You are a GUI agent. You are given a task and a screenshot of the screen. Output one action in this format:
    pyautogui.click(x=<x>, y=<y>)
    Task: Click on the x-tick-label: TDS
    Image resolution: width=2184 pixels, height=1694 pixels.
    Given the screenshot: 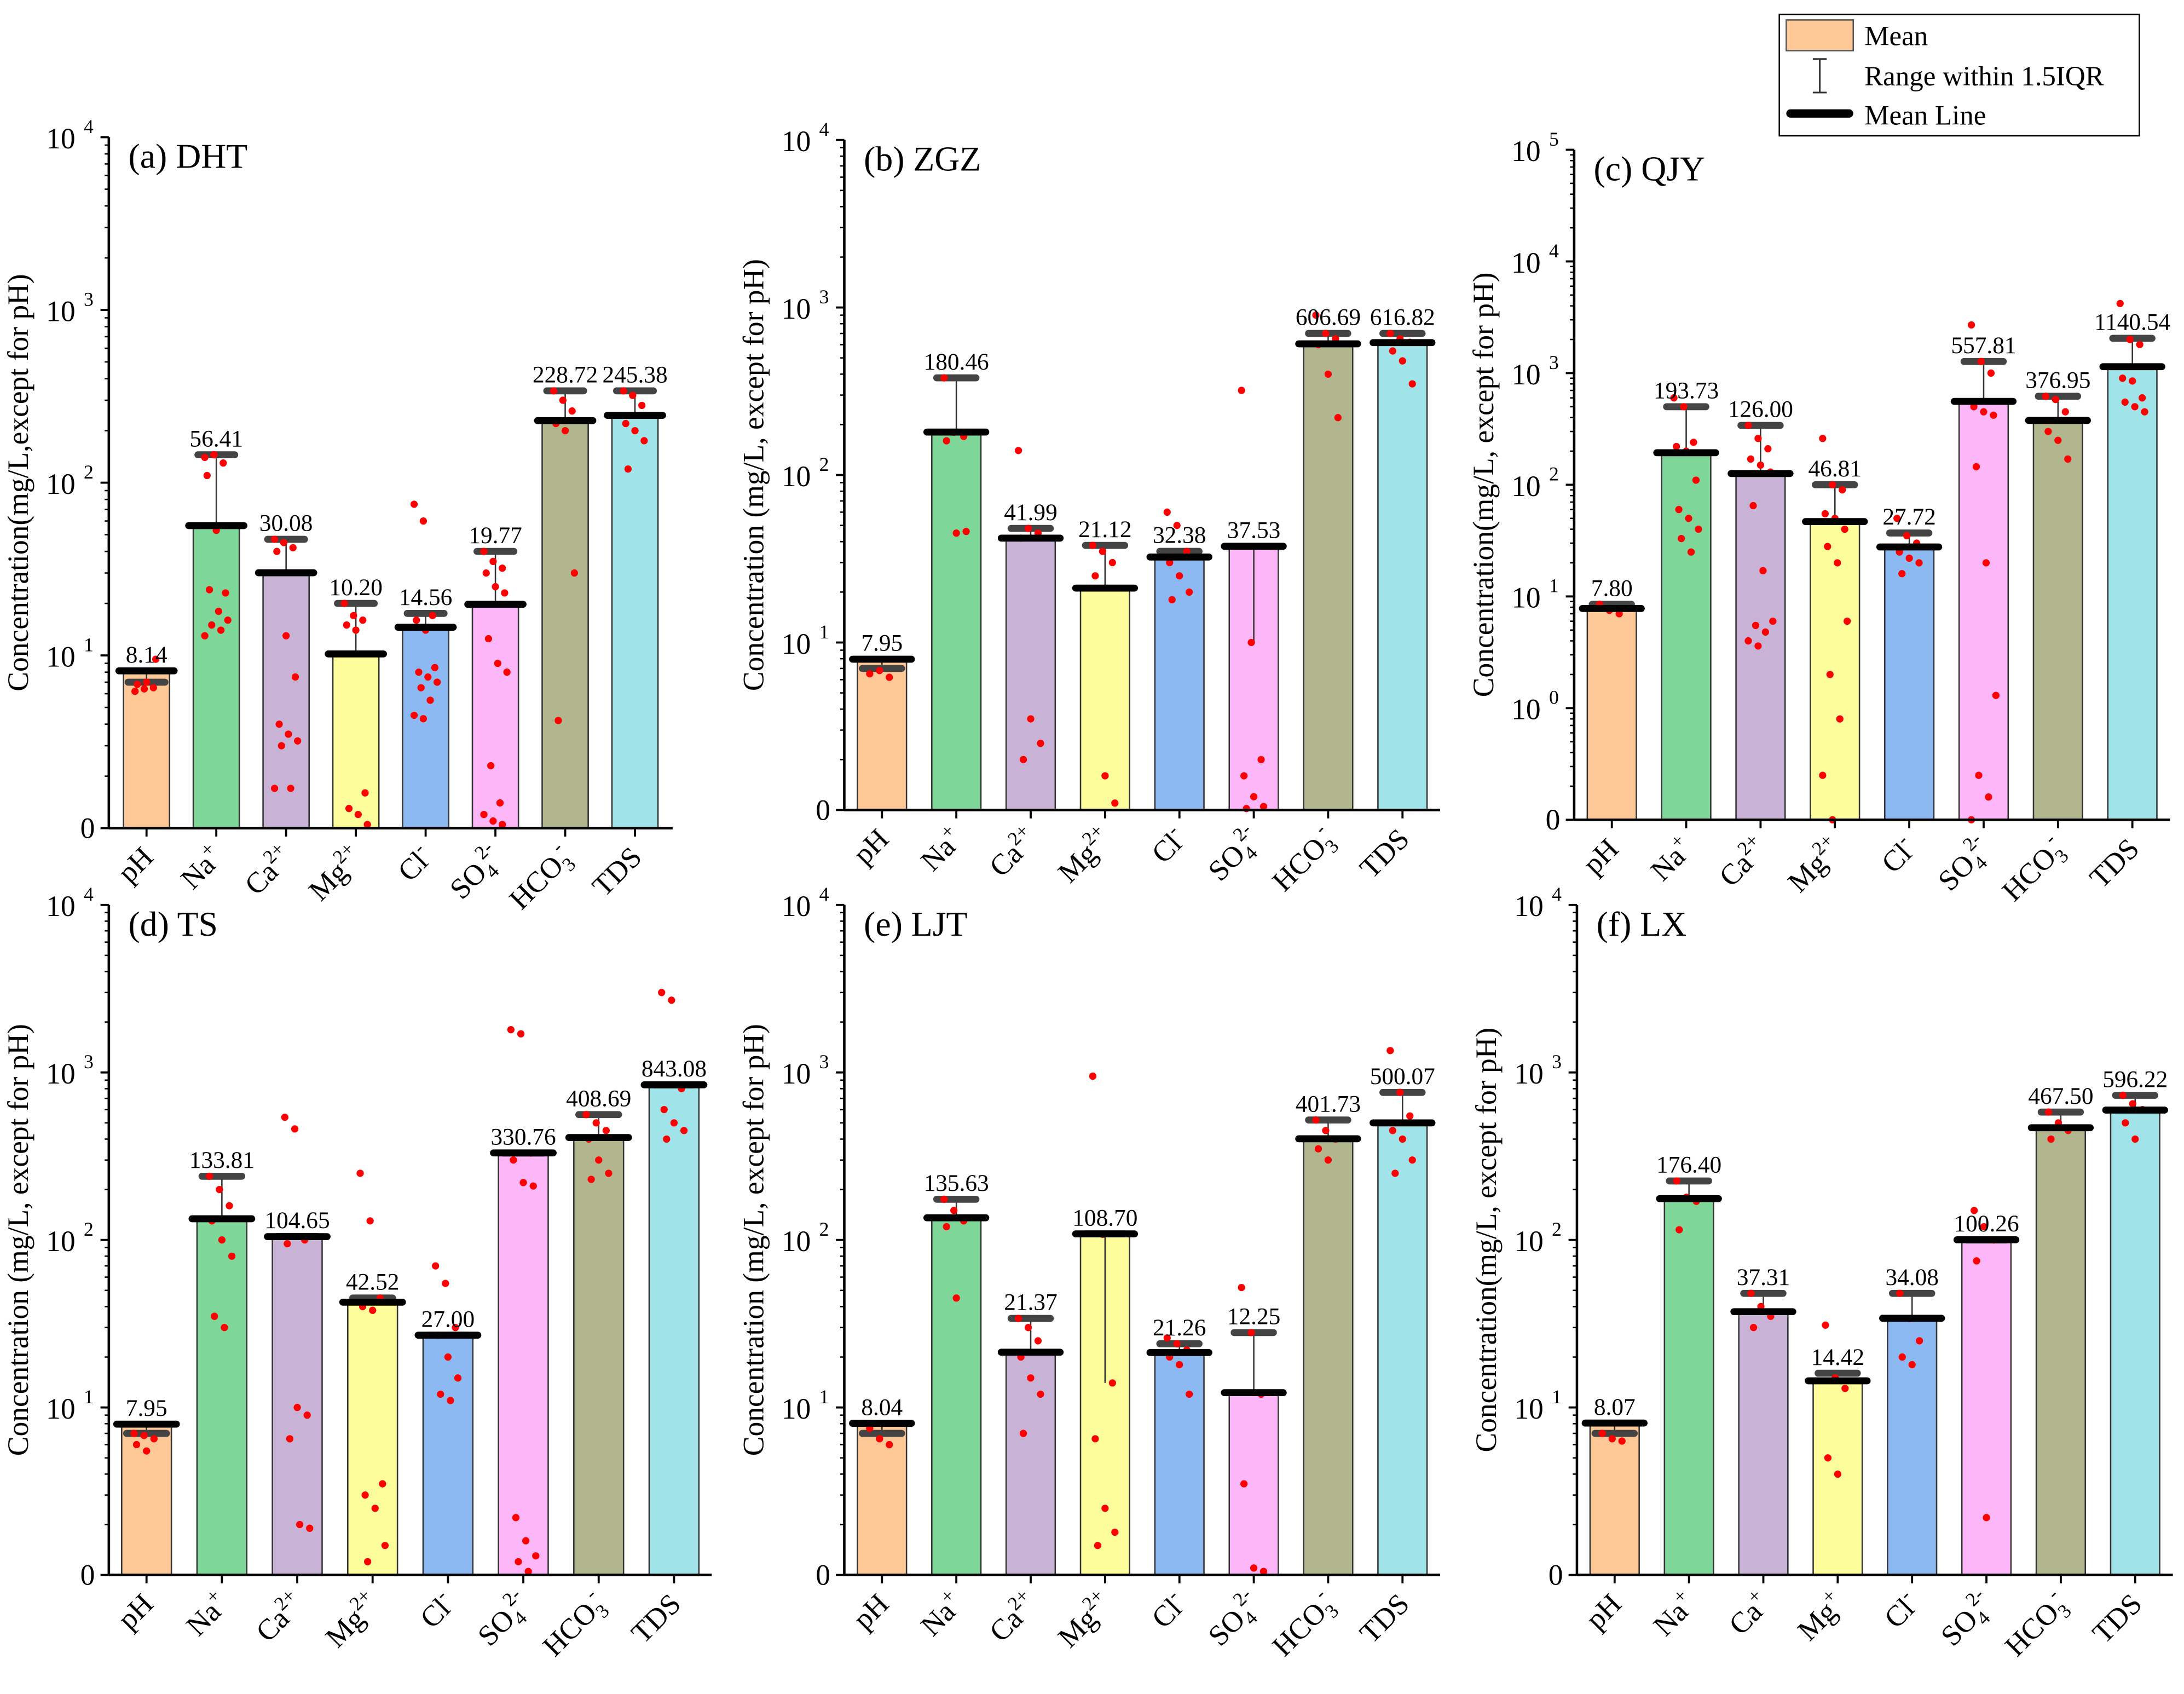 What is the action you would take?
    pyautogui.click(x=1384, y=853)
    